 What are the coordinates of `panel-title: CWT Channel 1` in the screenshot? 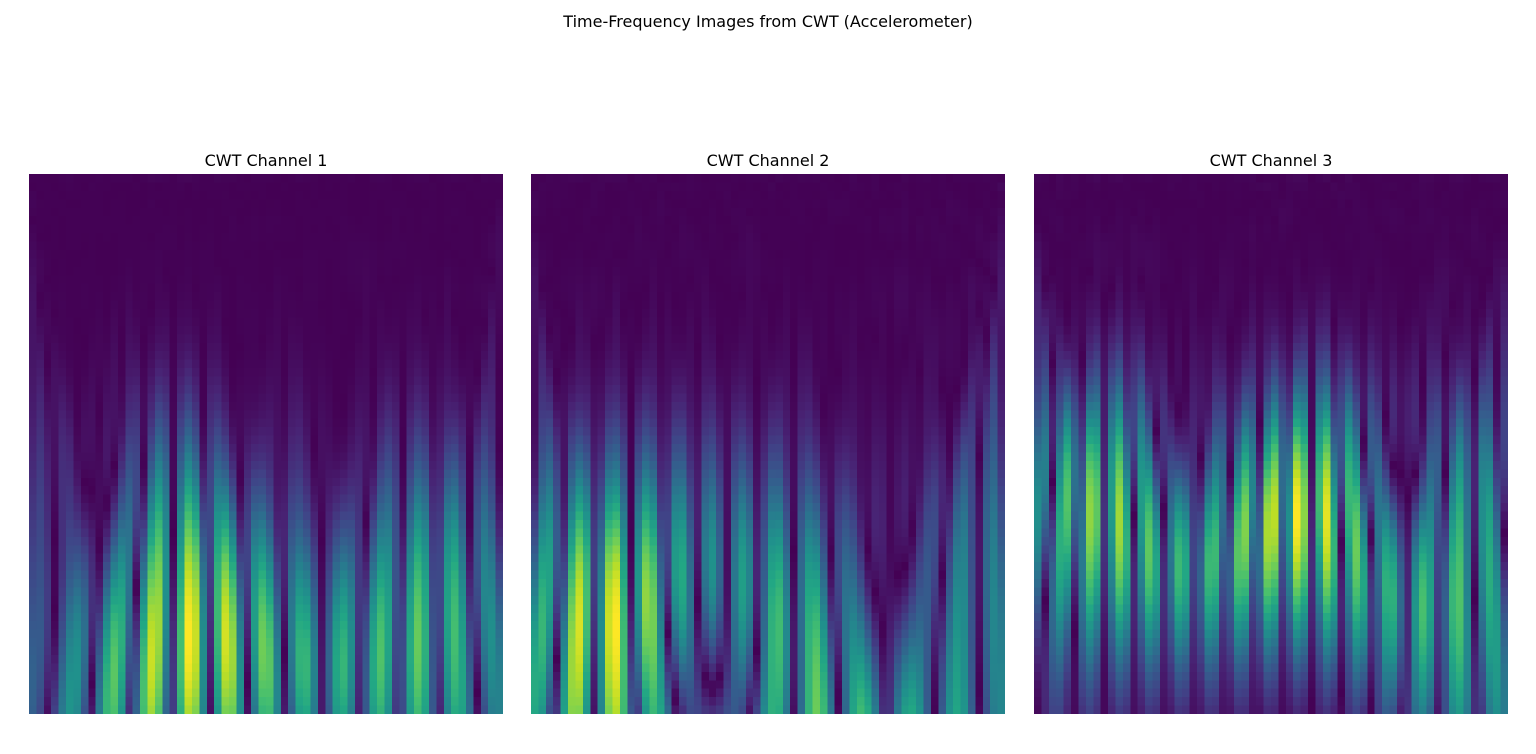 It's located at (266, 160).